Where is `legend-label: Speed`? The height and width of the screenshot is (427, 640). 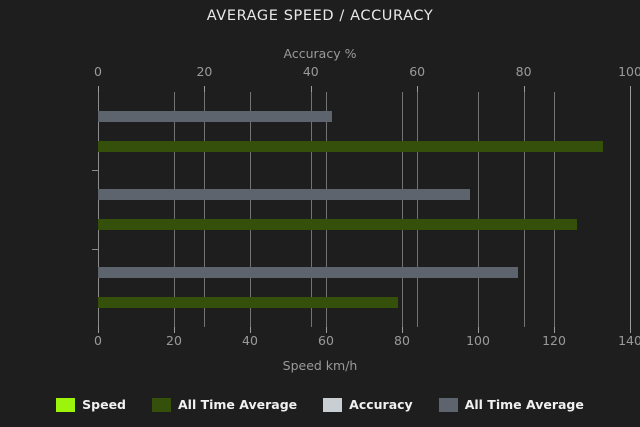
legend-label: Speed is located at coordinates (104, 404).